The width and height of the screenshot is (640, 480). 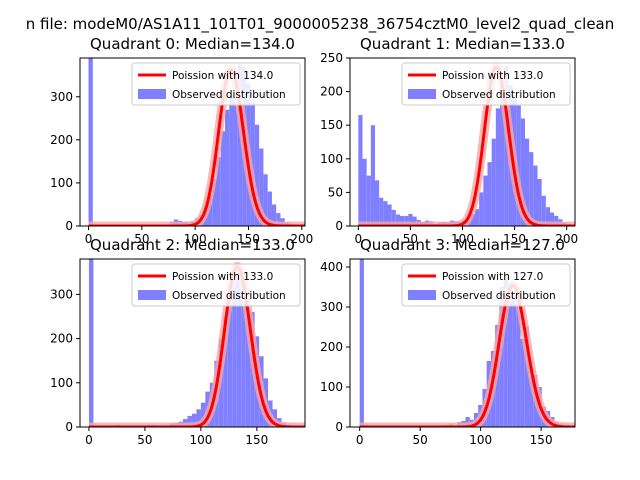 What do you see at coordinates (492, 76) in the screenshot?
I see `legend-label-poisson: Poission with 133.0` at bounding box center [492, 76].